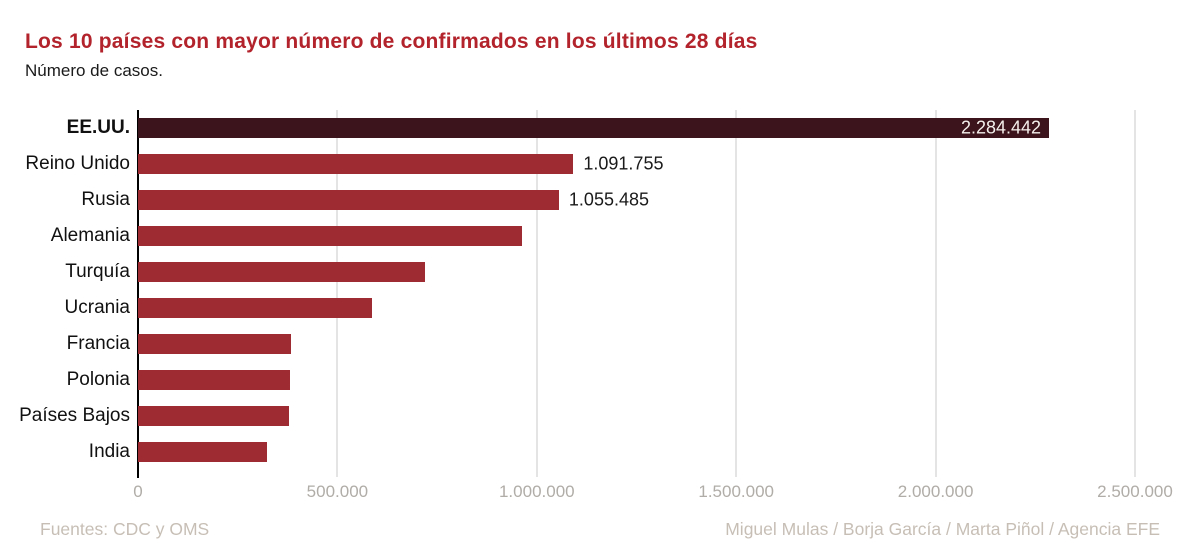 Image resolution: width=1200 pixels, height=551 pixels. I want to click on x-tick-label: 1.500.000, so click(736, 491).